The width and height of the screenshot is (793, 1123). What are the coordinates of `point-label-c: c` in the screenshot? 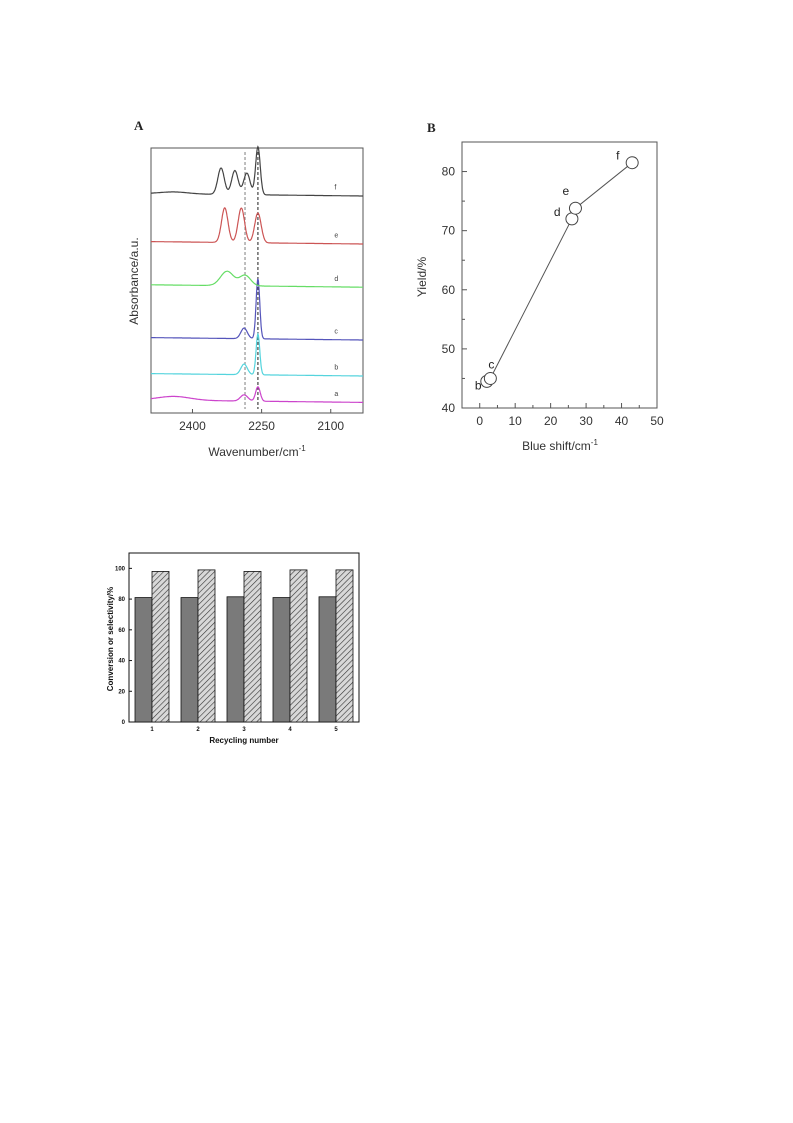 It's located at (491, 364).